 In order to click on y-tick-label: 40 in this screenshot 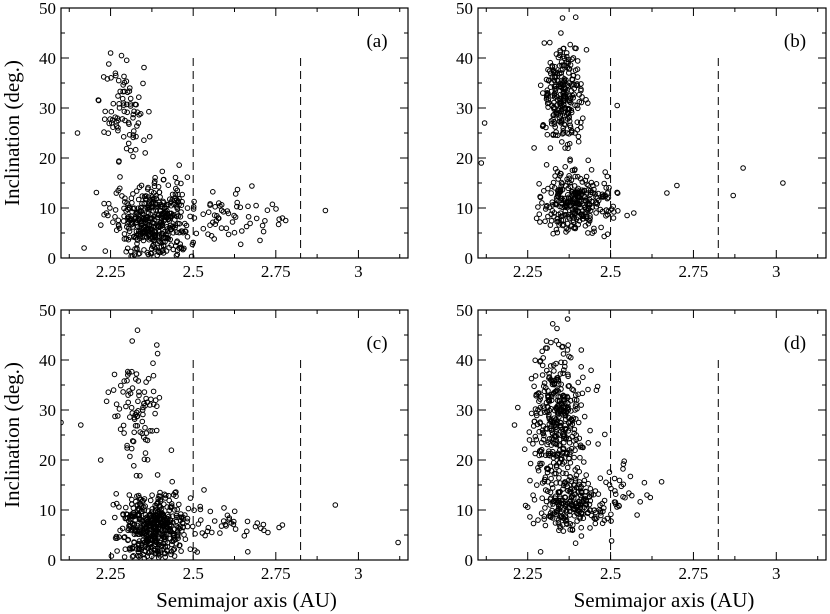, I will do `click(464, 58)`.